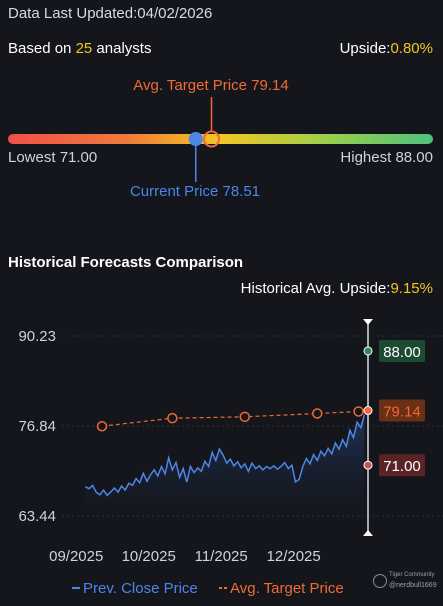 The height and width of the screenshot is (606, 443). What do you see at coordinates (210, 85) in the screenshot?
I see `avg-target-label: Avg. Target Price 79.14` at bounding box center [210, 85].